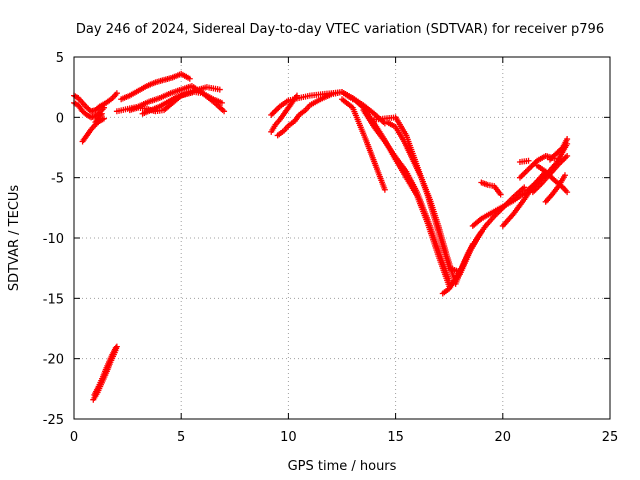 Image resolution: width=640 pixels, height=480 pixels. What do you see at coordinates (60, 118) in the screenshot?
I see `y-tick-label: 0` at bounding box center [60, 118].